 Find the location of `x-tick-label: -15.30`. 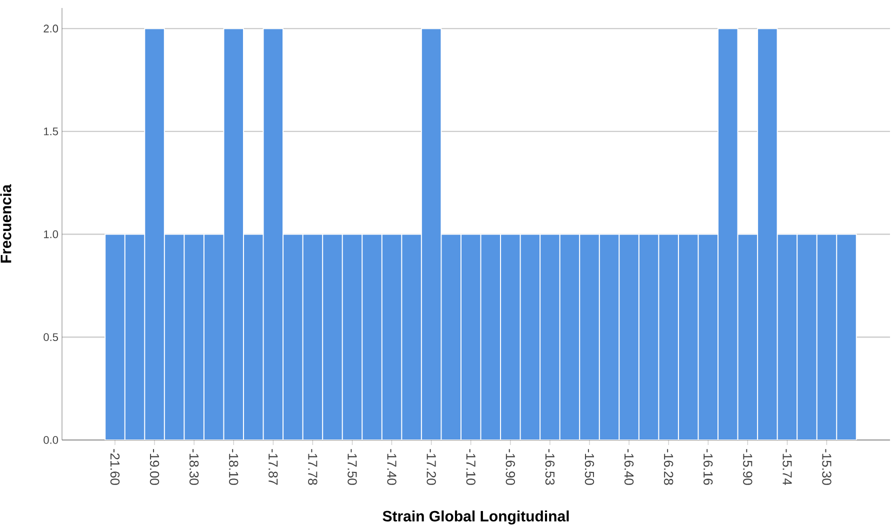

x-tick-label: -15.30 is located at coordinates (827, 467).